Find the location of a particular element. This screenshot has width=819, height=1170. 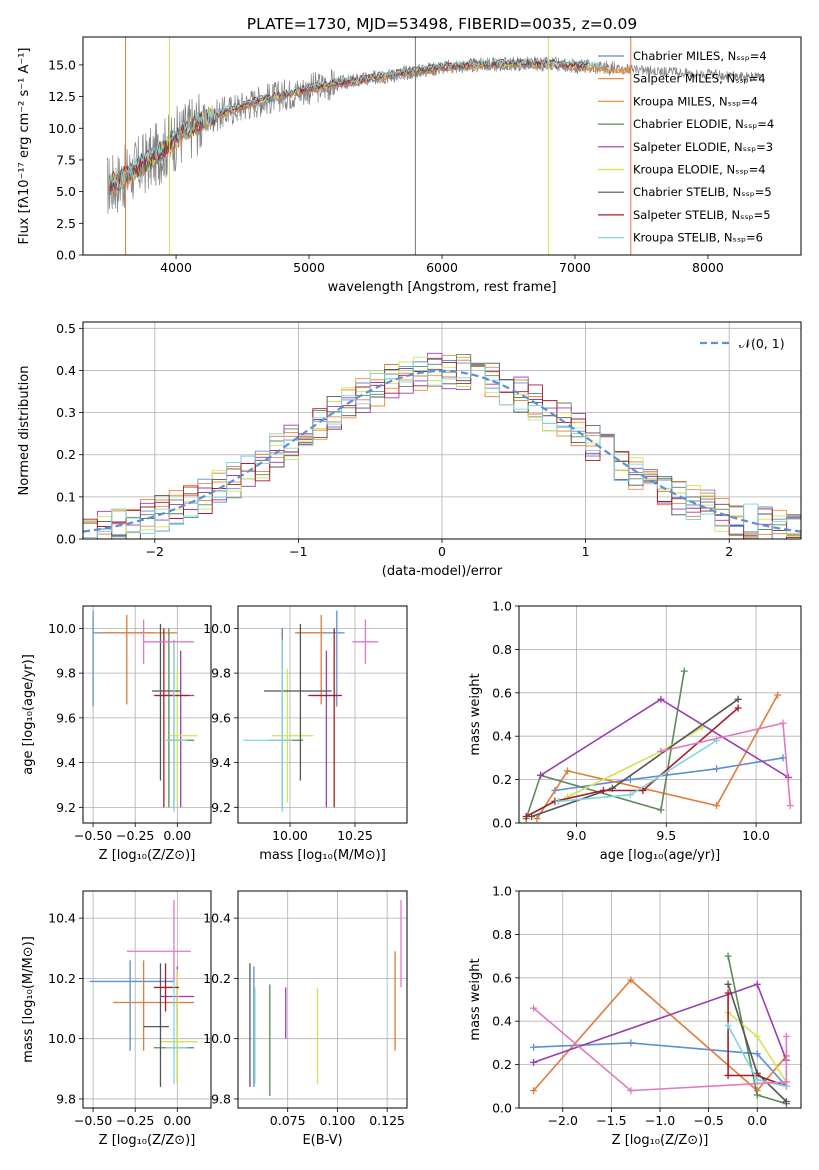

x-tick-label: 0.075 is located at coordinates (288, 1120).